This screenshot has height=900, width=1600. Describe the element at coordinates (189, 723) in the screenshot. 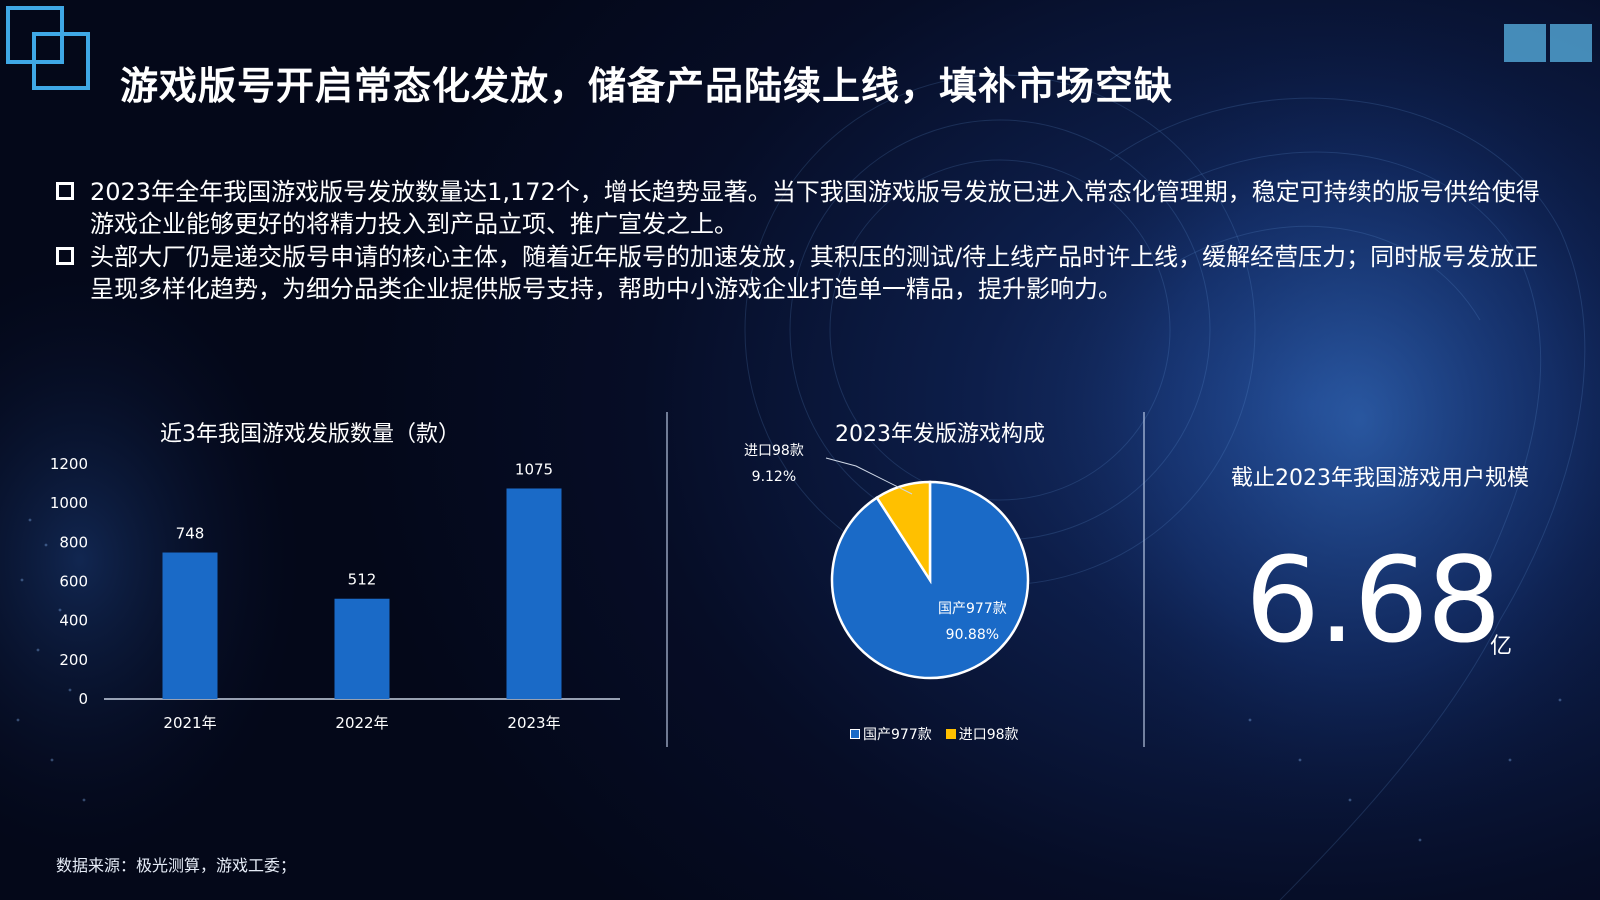

I see `x-tick-label: 2021年` at that location.